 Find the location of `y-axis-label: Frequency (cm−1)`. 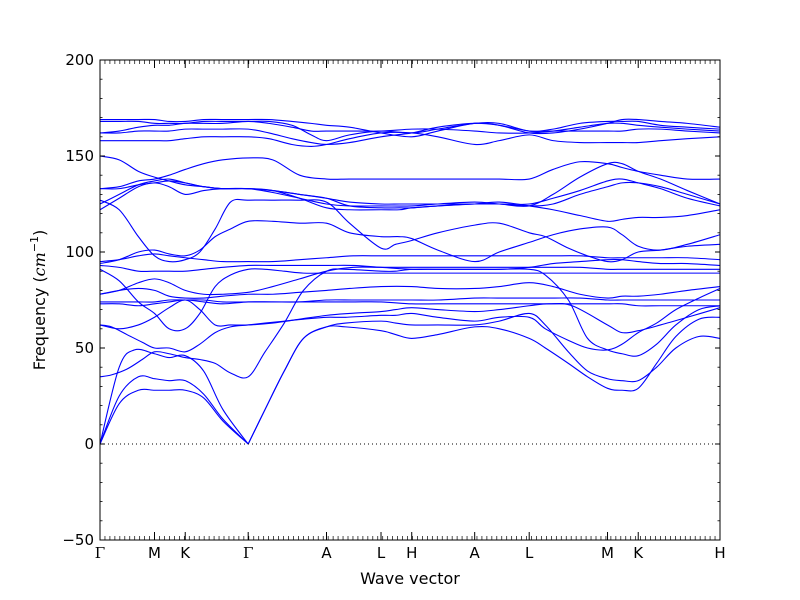

y-axis-label: Frequency (cm−1) is located at coordinates (38, 300).